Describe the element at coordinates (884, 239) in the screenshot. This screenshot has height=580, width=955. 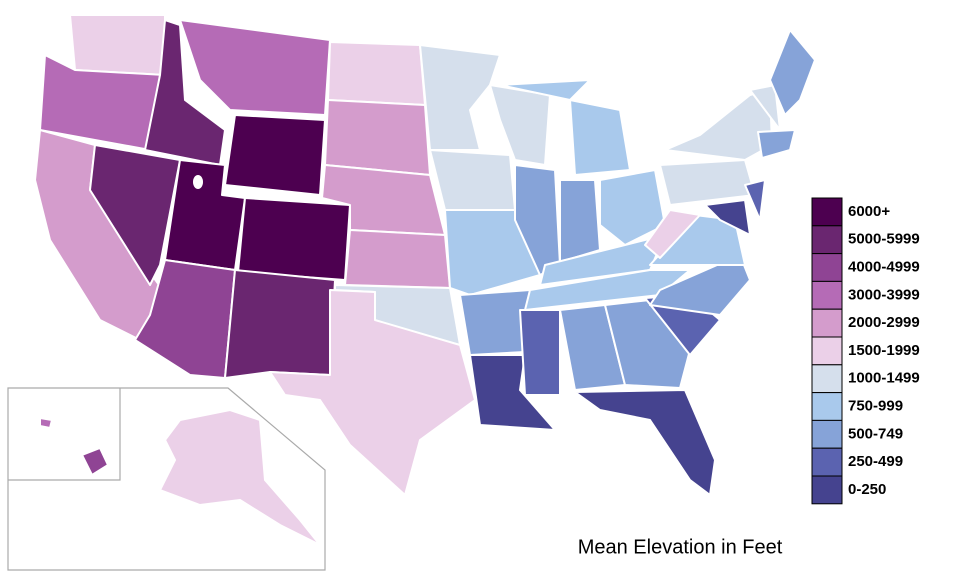
I see `legend-label: 5000-5999` at that location.